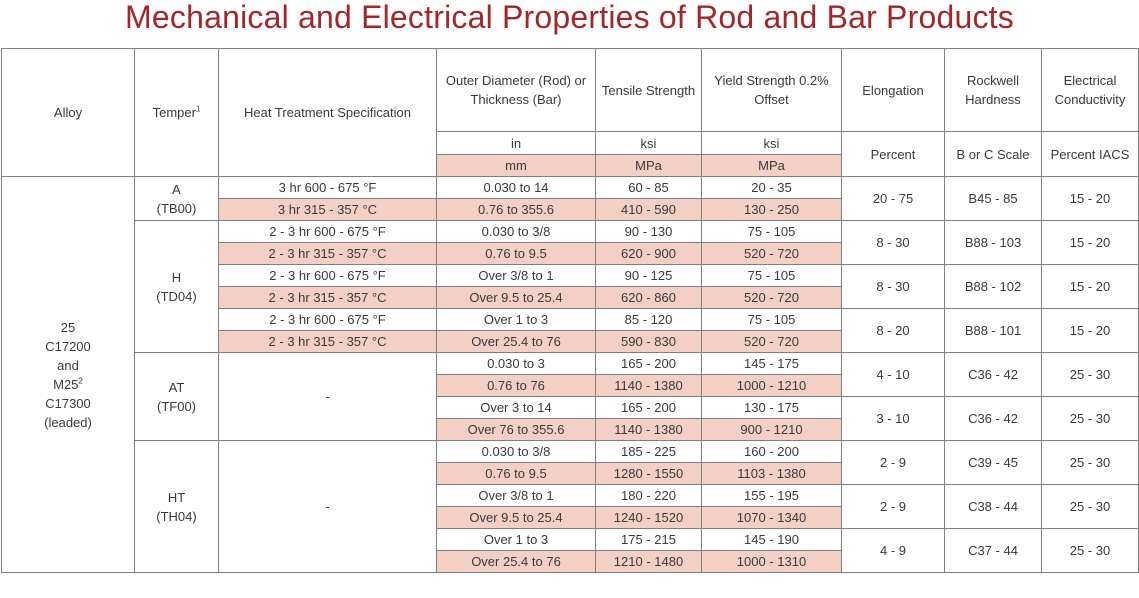 This screenshot has width=1139, height=598. Describe the element at coordinates (993, 462) in the screenshot. I see `rockwell-cell: C39 - 45` at that location.